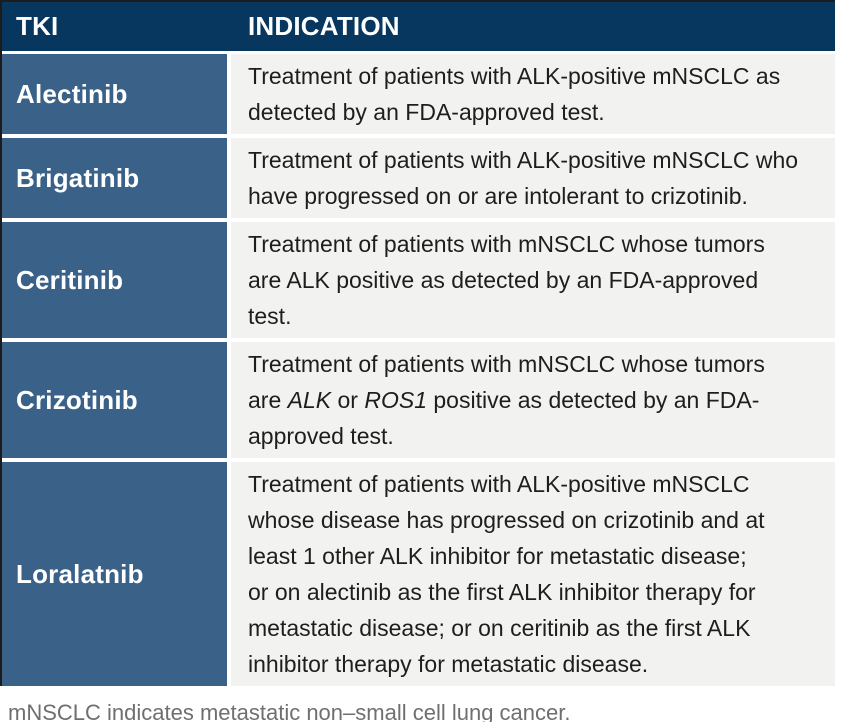  I want to click on tki-name-cell: Loralatnib, so click(114, 574).